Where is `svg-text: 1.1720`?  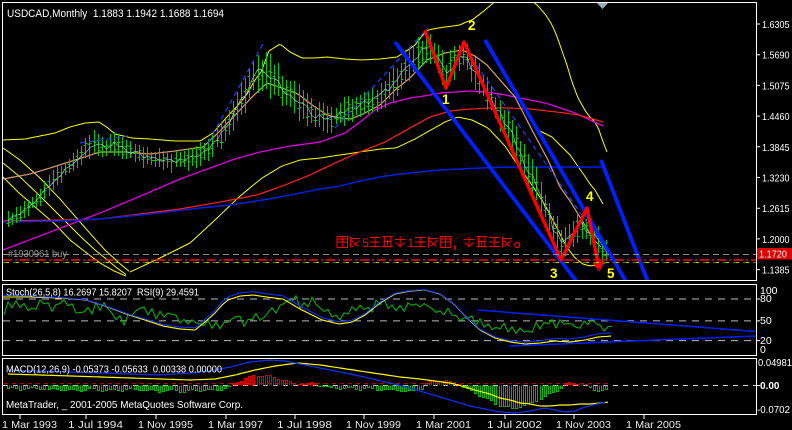
svg-text: 1.1720 is located at coordinates (773, 255).